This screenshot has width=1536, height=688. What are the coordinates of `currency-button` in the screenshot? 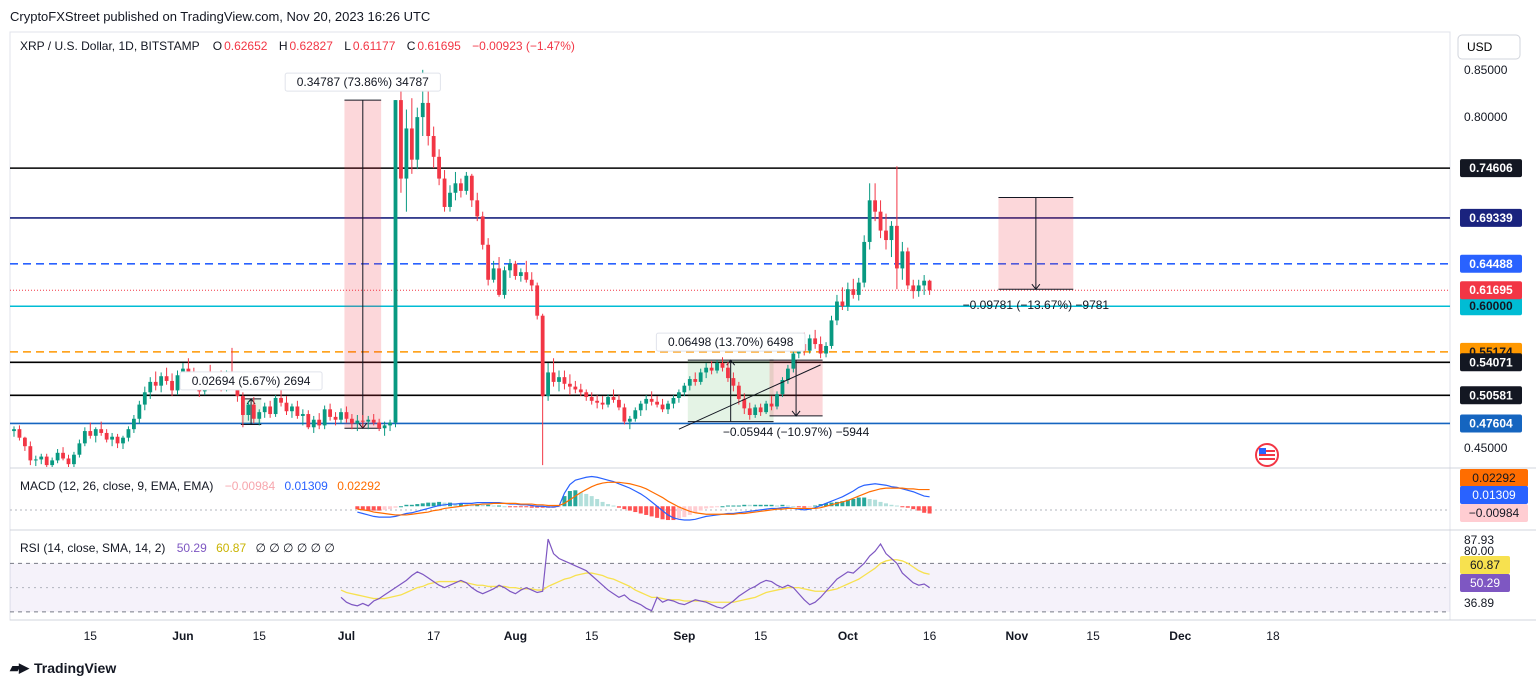 It's located at (1489, 47).